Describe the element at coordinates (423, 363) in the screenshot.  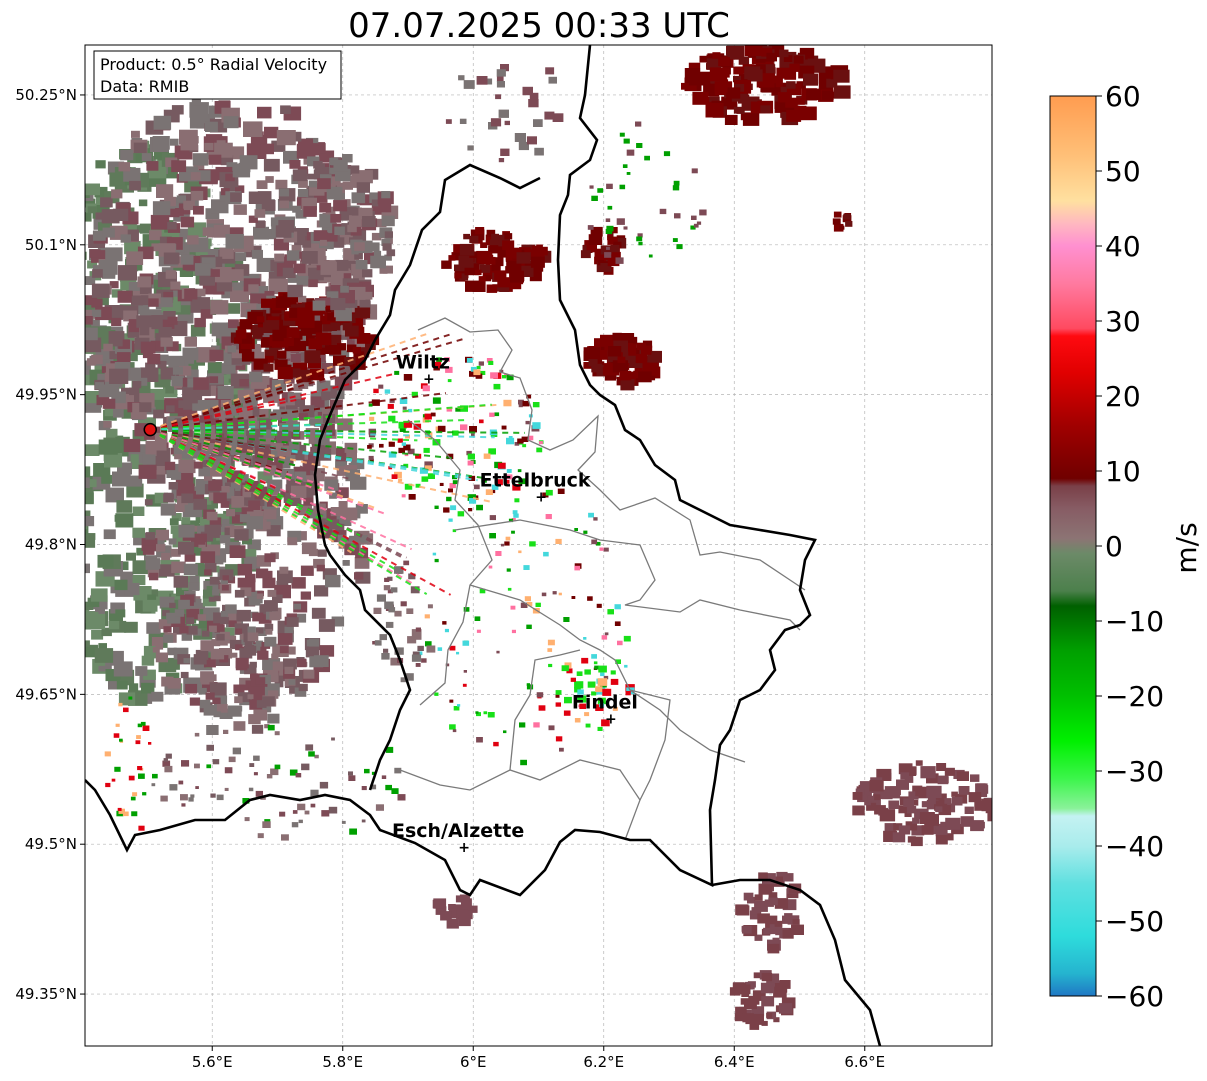
I see `city-label: Wiltz` at that location.